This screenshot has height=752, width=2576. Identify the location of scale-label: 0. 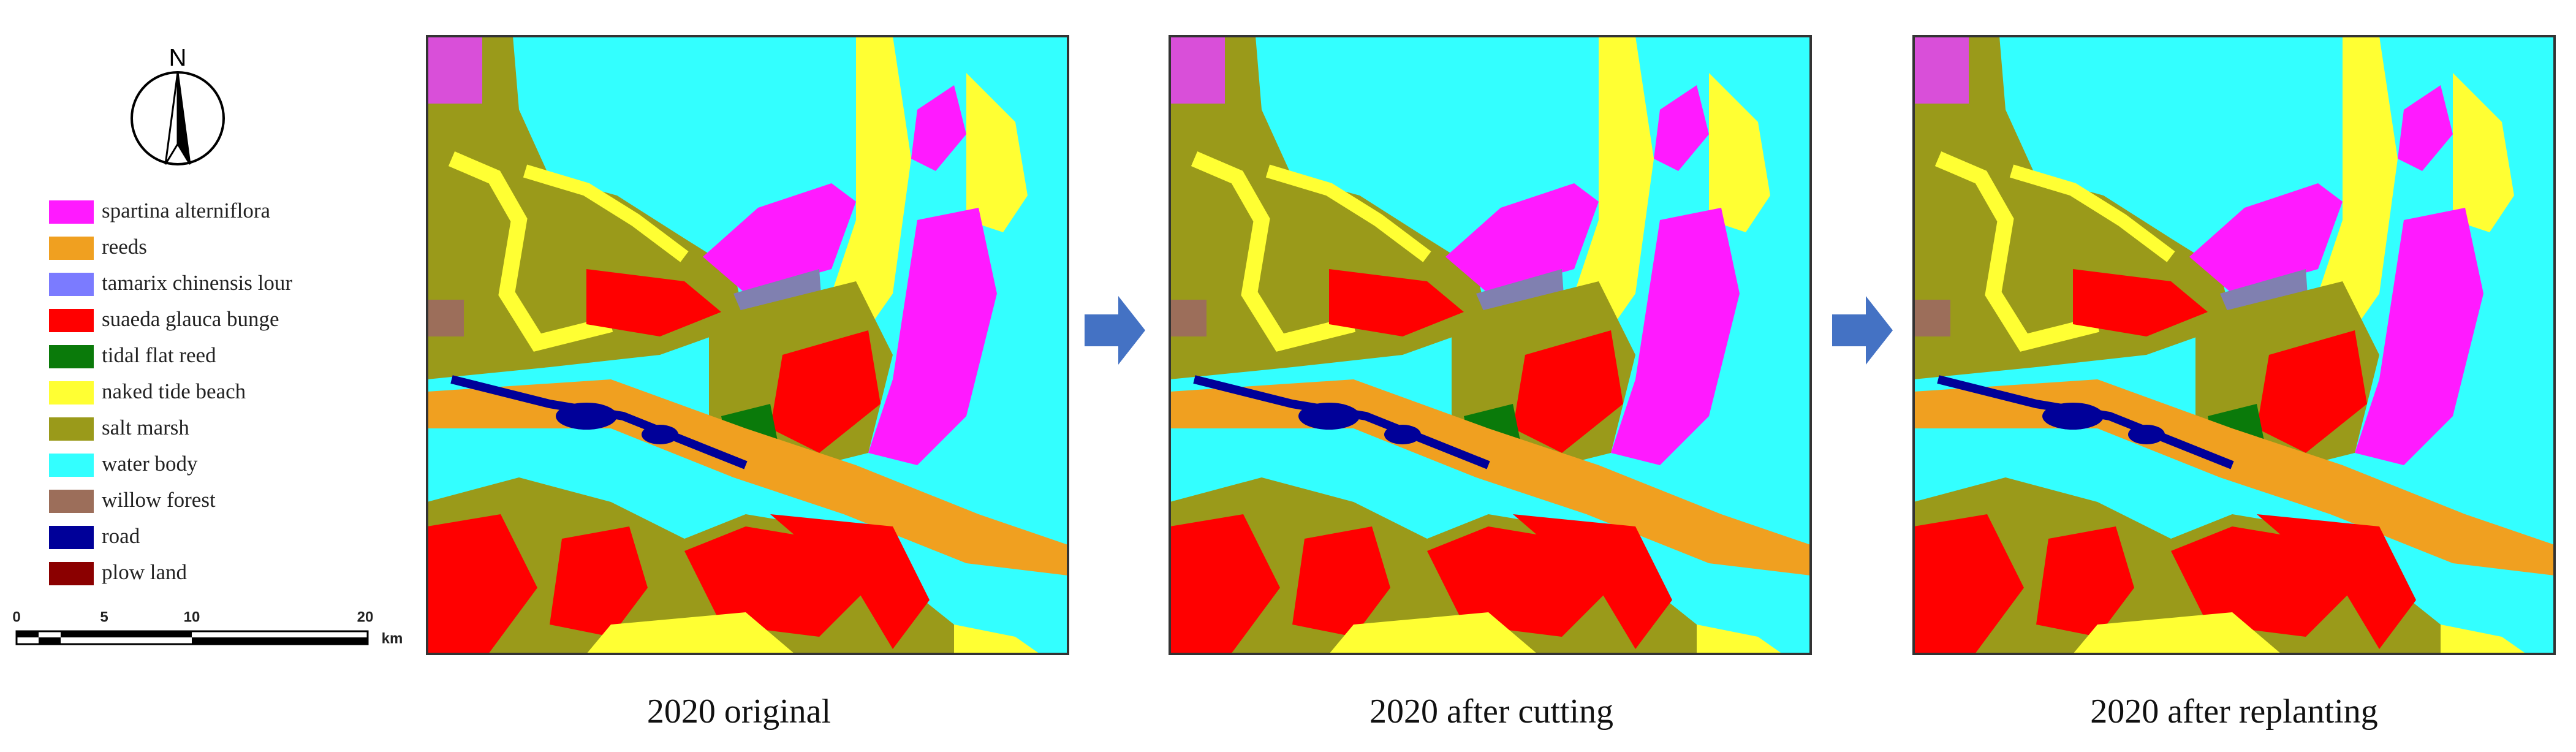
(16, 617).